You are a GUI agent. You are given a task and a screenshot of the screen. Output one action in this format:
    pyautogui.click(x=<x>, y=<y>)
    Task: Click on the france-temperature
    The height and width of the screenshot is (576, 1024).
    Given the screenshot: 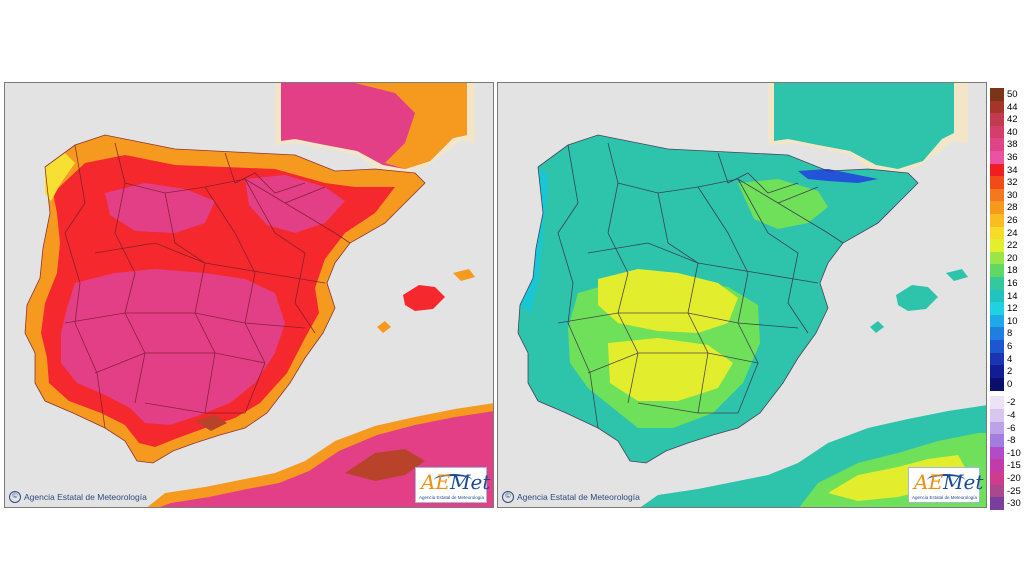 What is the action you would take?
    pyautogui.click(x=864, y=126)
    